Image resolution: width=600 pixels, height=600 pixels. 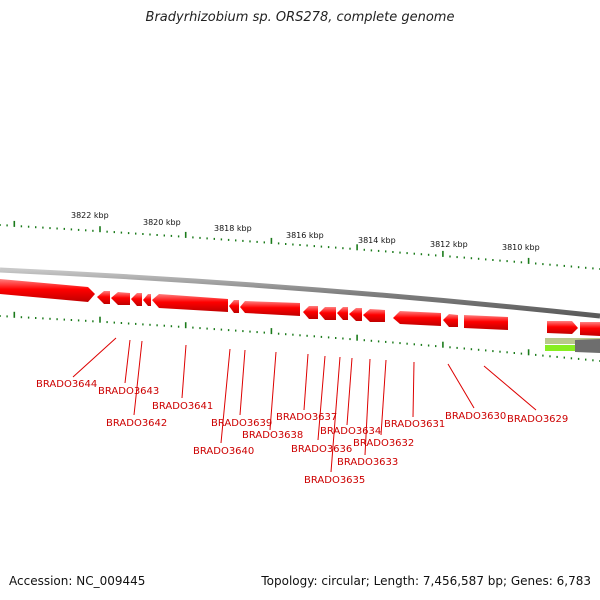 I want to click on gene-label-brado3632: BRADO3632, so click(x=383, y=443).